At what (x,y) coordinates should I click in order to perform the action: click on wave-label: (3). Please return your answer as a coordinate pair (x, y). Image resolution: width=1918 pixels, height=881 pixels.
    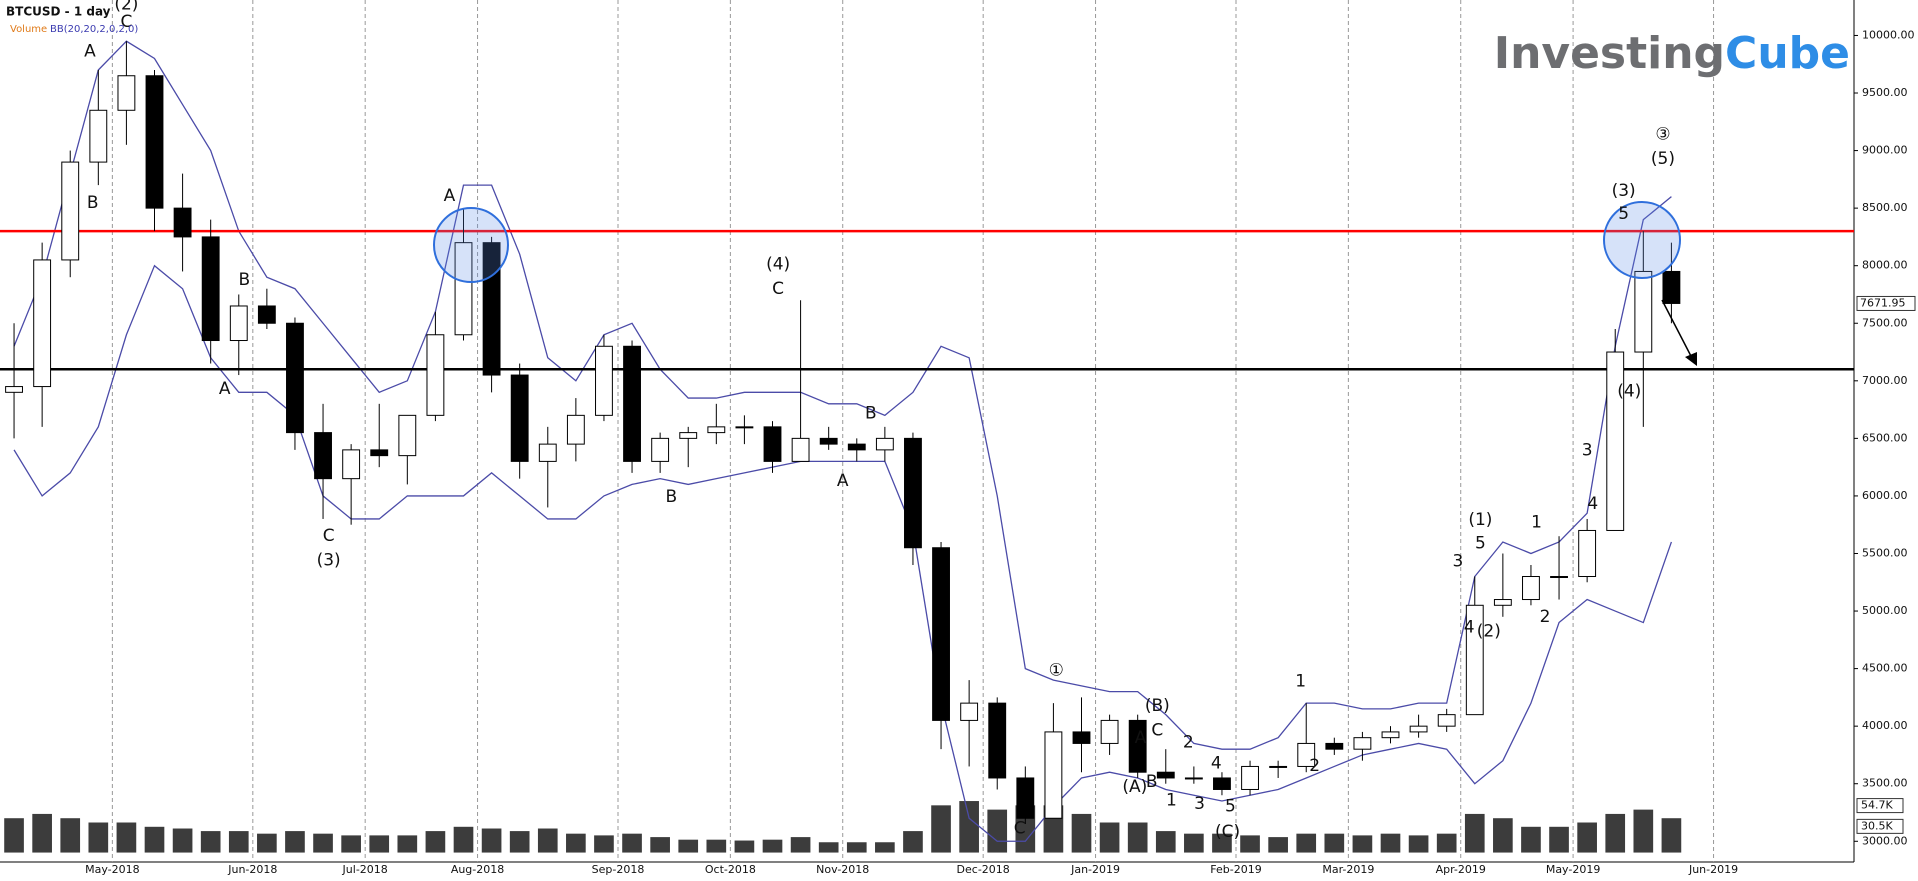
    Looking at the image, I should click on (1624, 191).